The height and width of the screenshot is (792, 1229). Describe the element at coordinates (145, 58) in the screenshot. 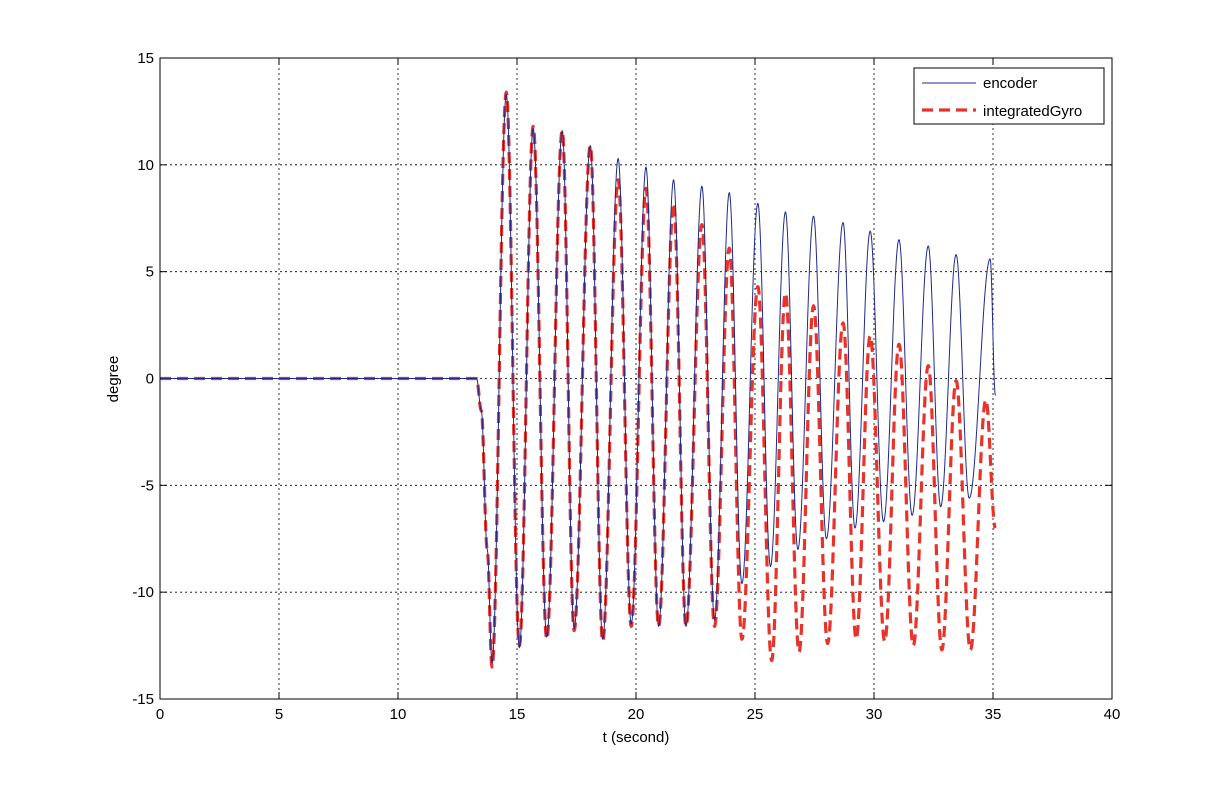

I see `y-tick-label: 15` at that location.